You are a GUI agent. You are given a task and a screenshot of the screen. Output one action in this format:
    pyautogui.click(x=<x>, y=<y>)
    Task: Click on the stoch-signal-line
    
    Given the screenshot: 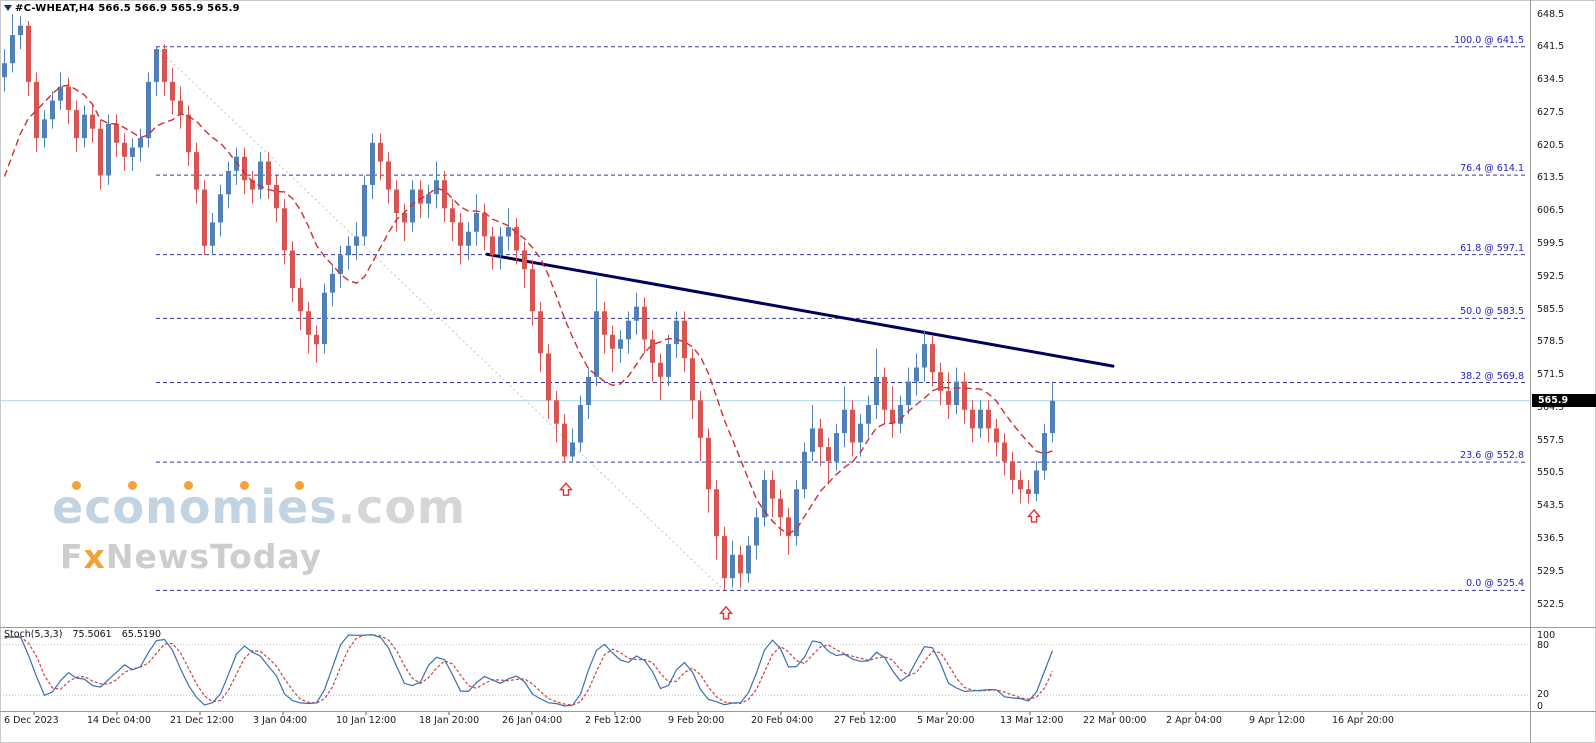 What is the action you would take?
    pyautogui.click(x=529, y=670)
    